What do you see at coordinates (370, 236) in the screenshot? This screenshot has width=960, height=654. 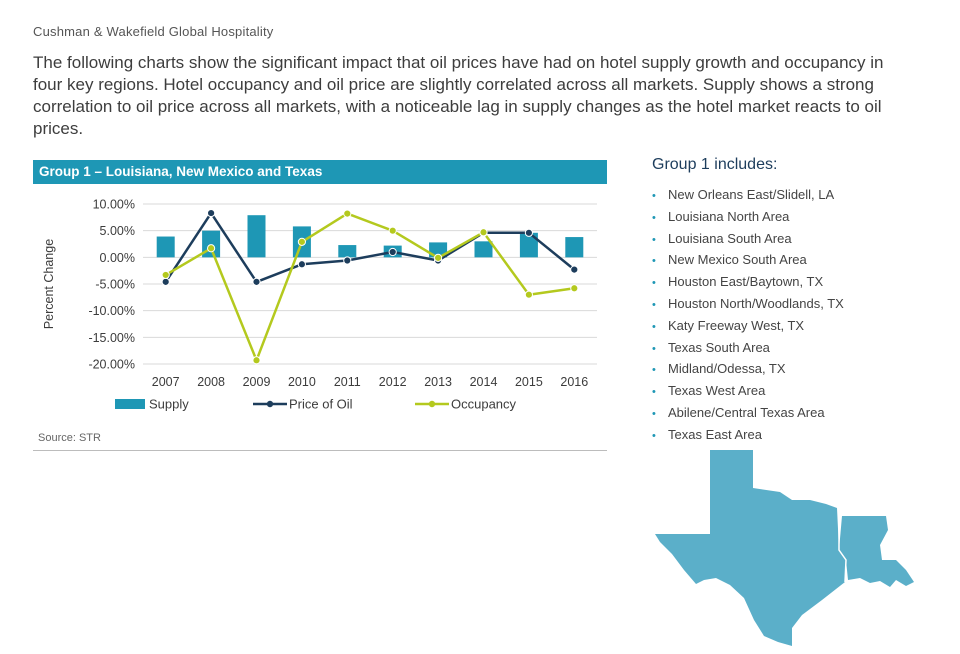 I see `supply-bars` at bounding box center [370, 236].